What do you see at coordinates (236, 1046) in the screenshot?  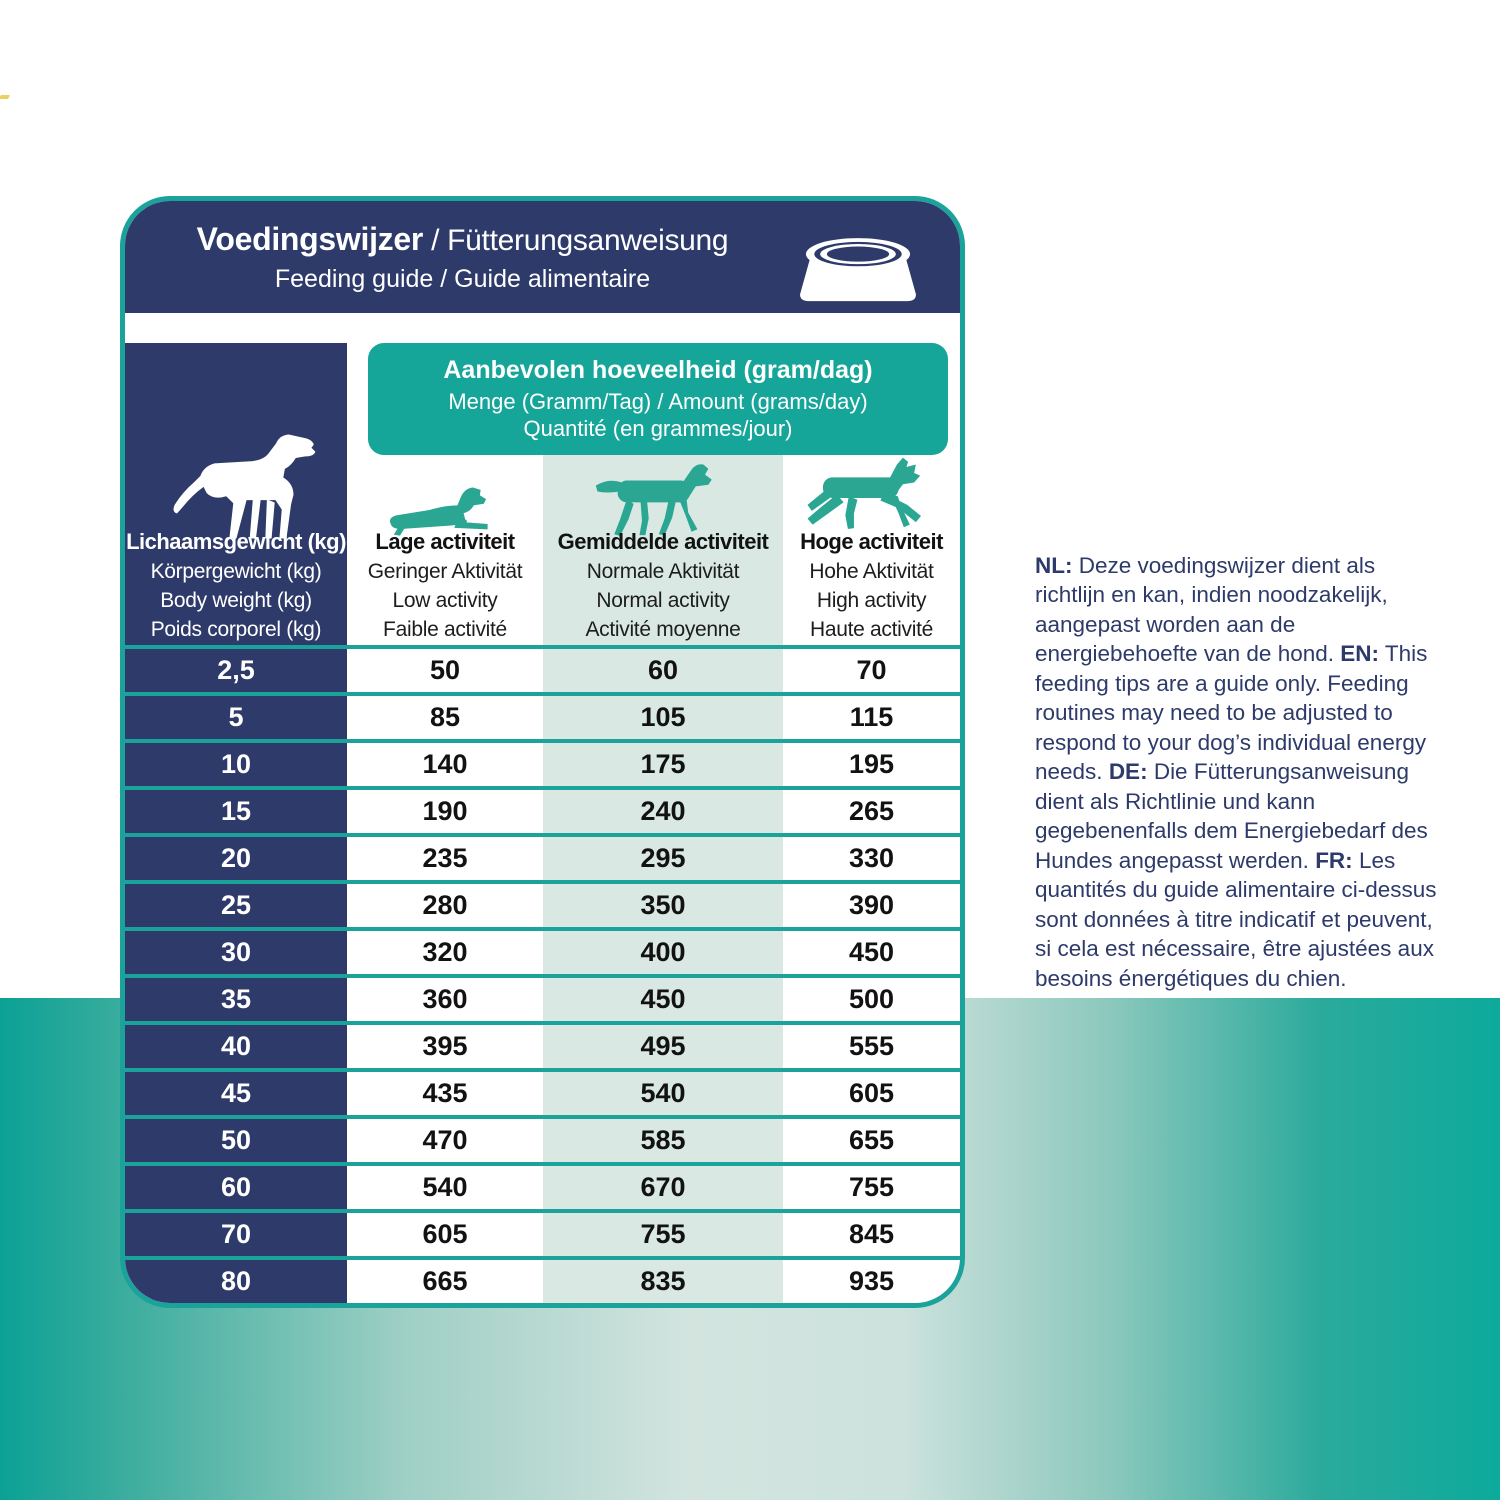 I see `row-weight: 40` at bounding box center [236, 1046].